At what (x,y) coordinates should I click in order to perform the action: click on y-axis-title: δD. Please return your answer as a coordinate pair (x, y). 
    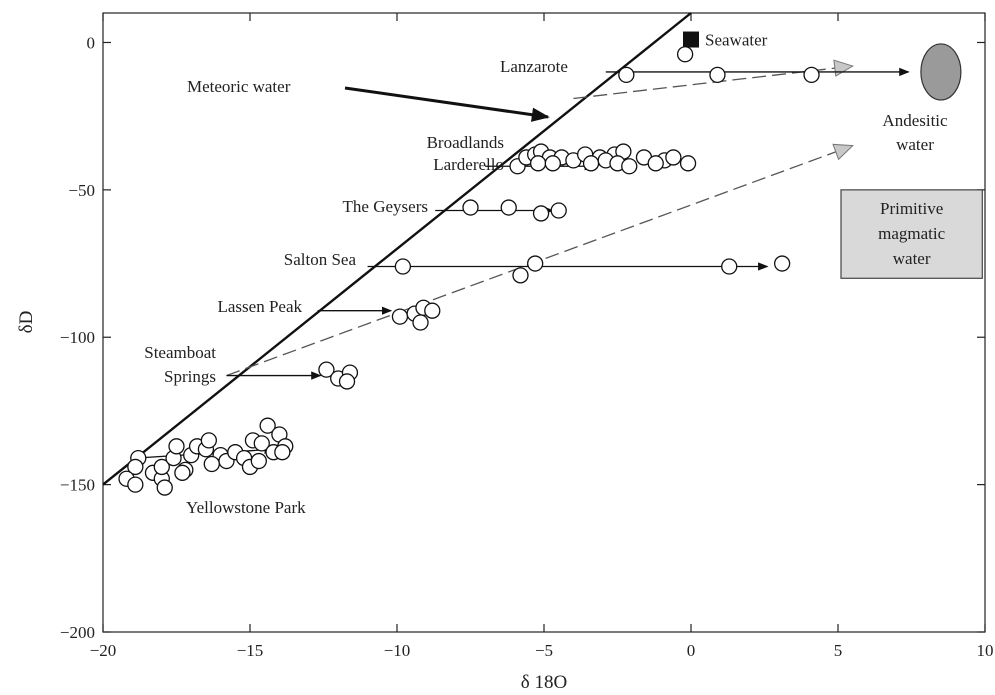
    Looking at the image, I should click on (26, 322).